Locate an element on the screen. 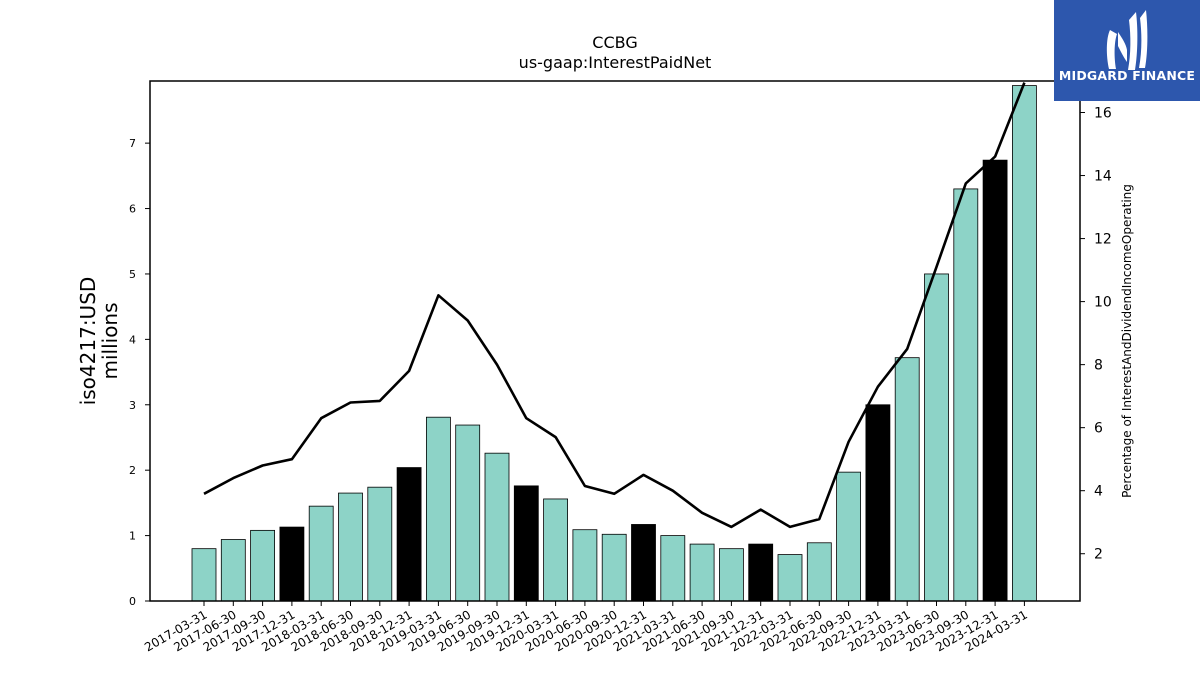 The height and width of the screenshot is (675, 1200). logo-mark-icon is located at coordinates (1127, 40).